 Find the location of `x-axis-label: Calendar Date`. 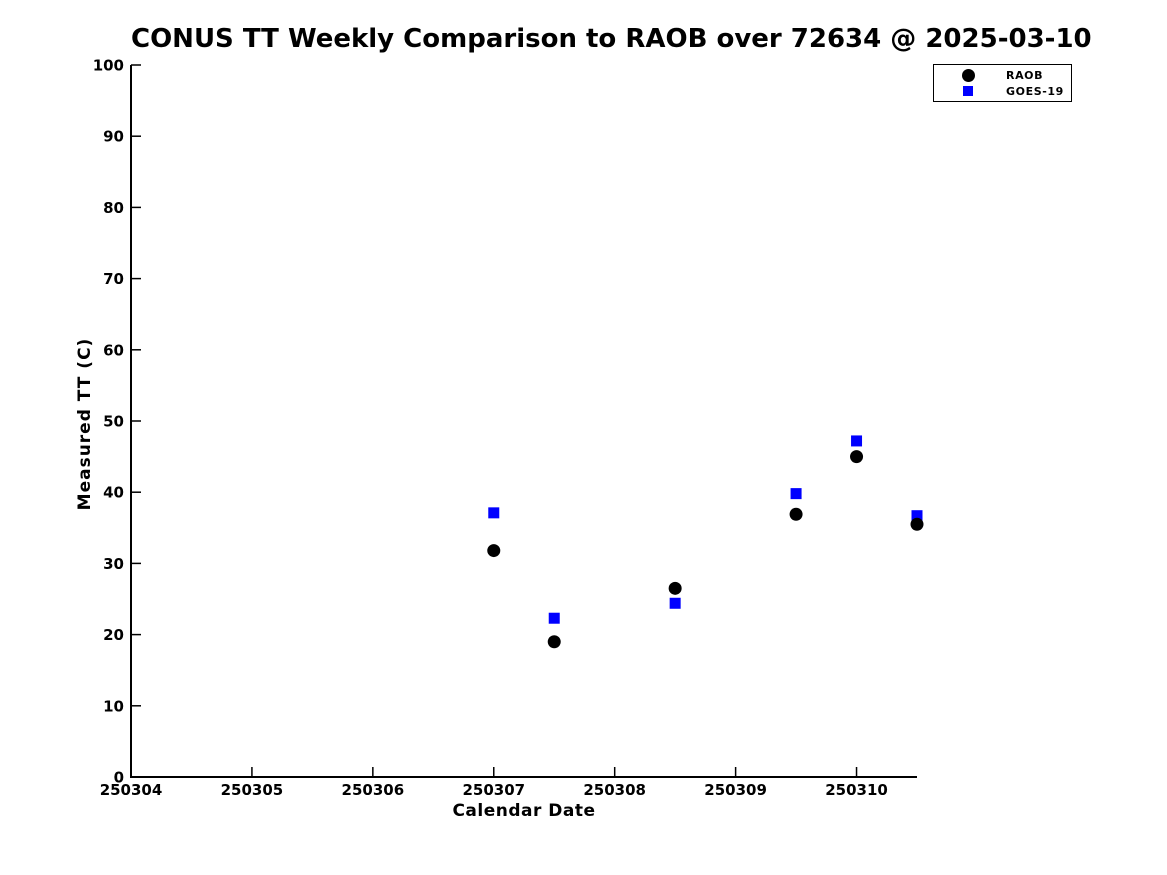

x-axis-label: Calendar Date is located at coordinates (524, 811).